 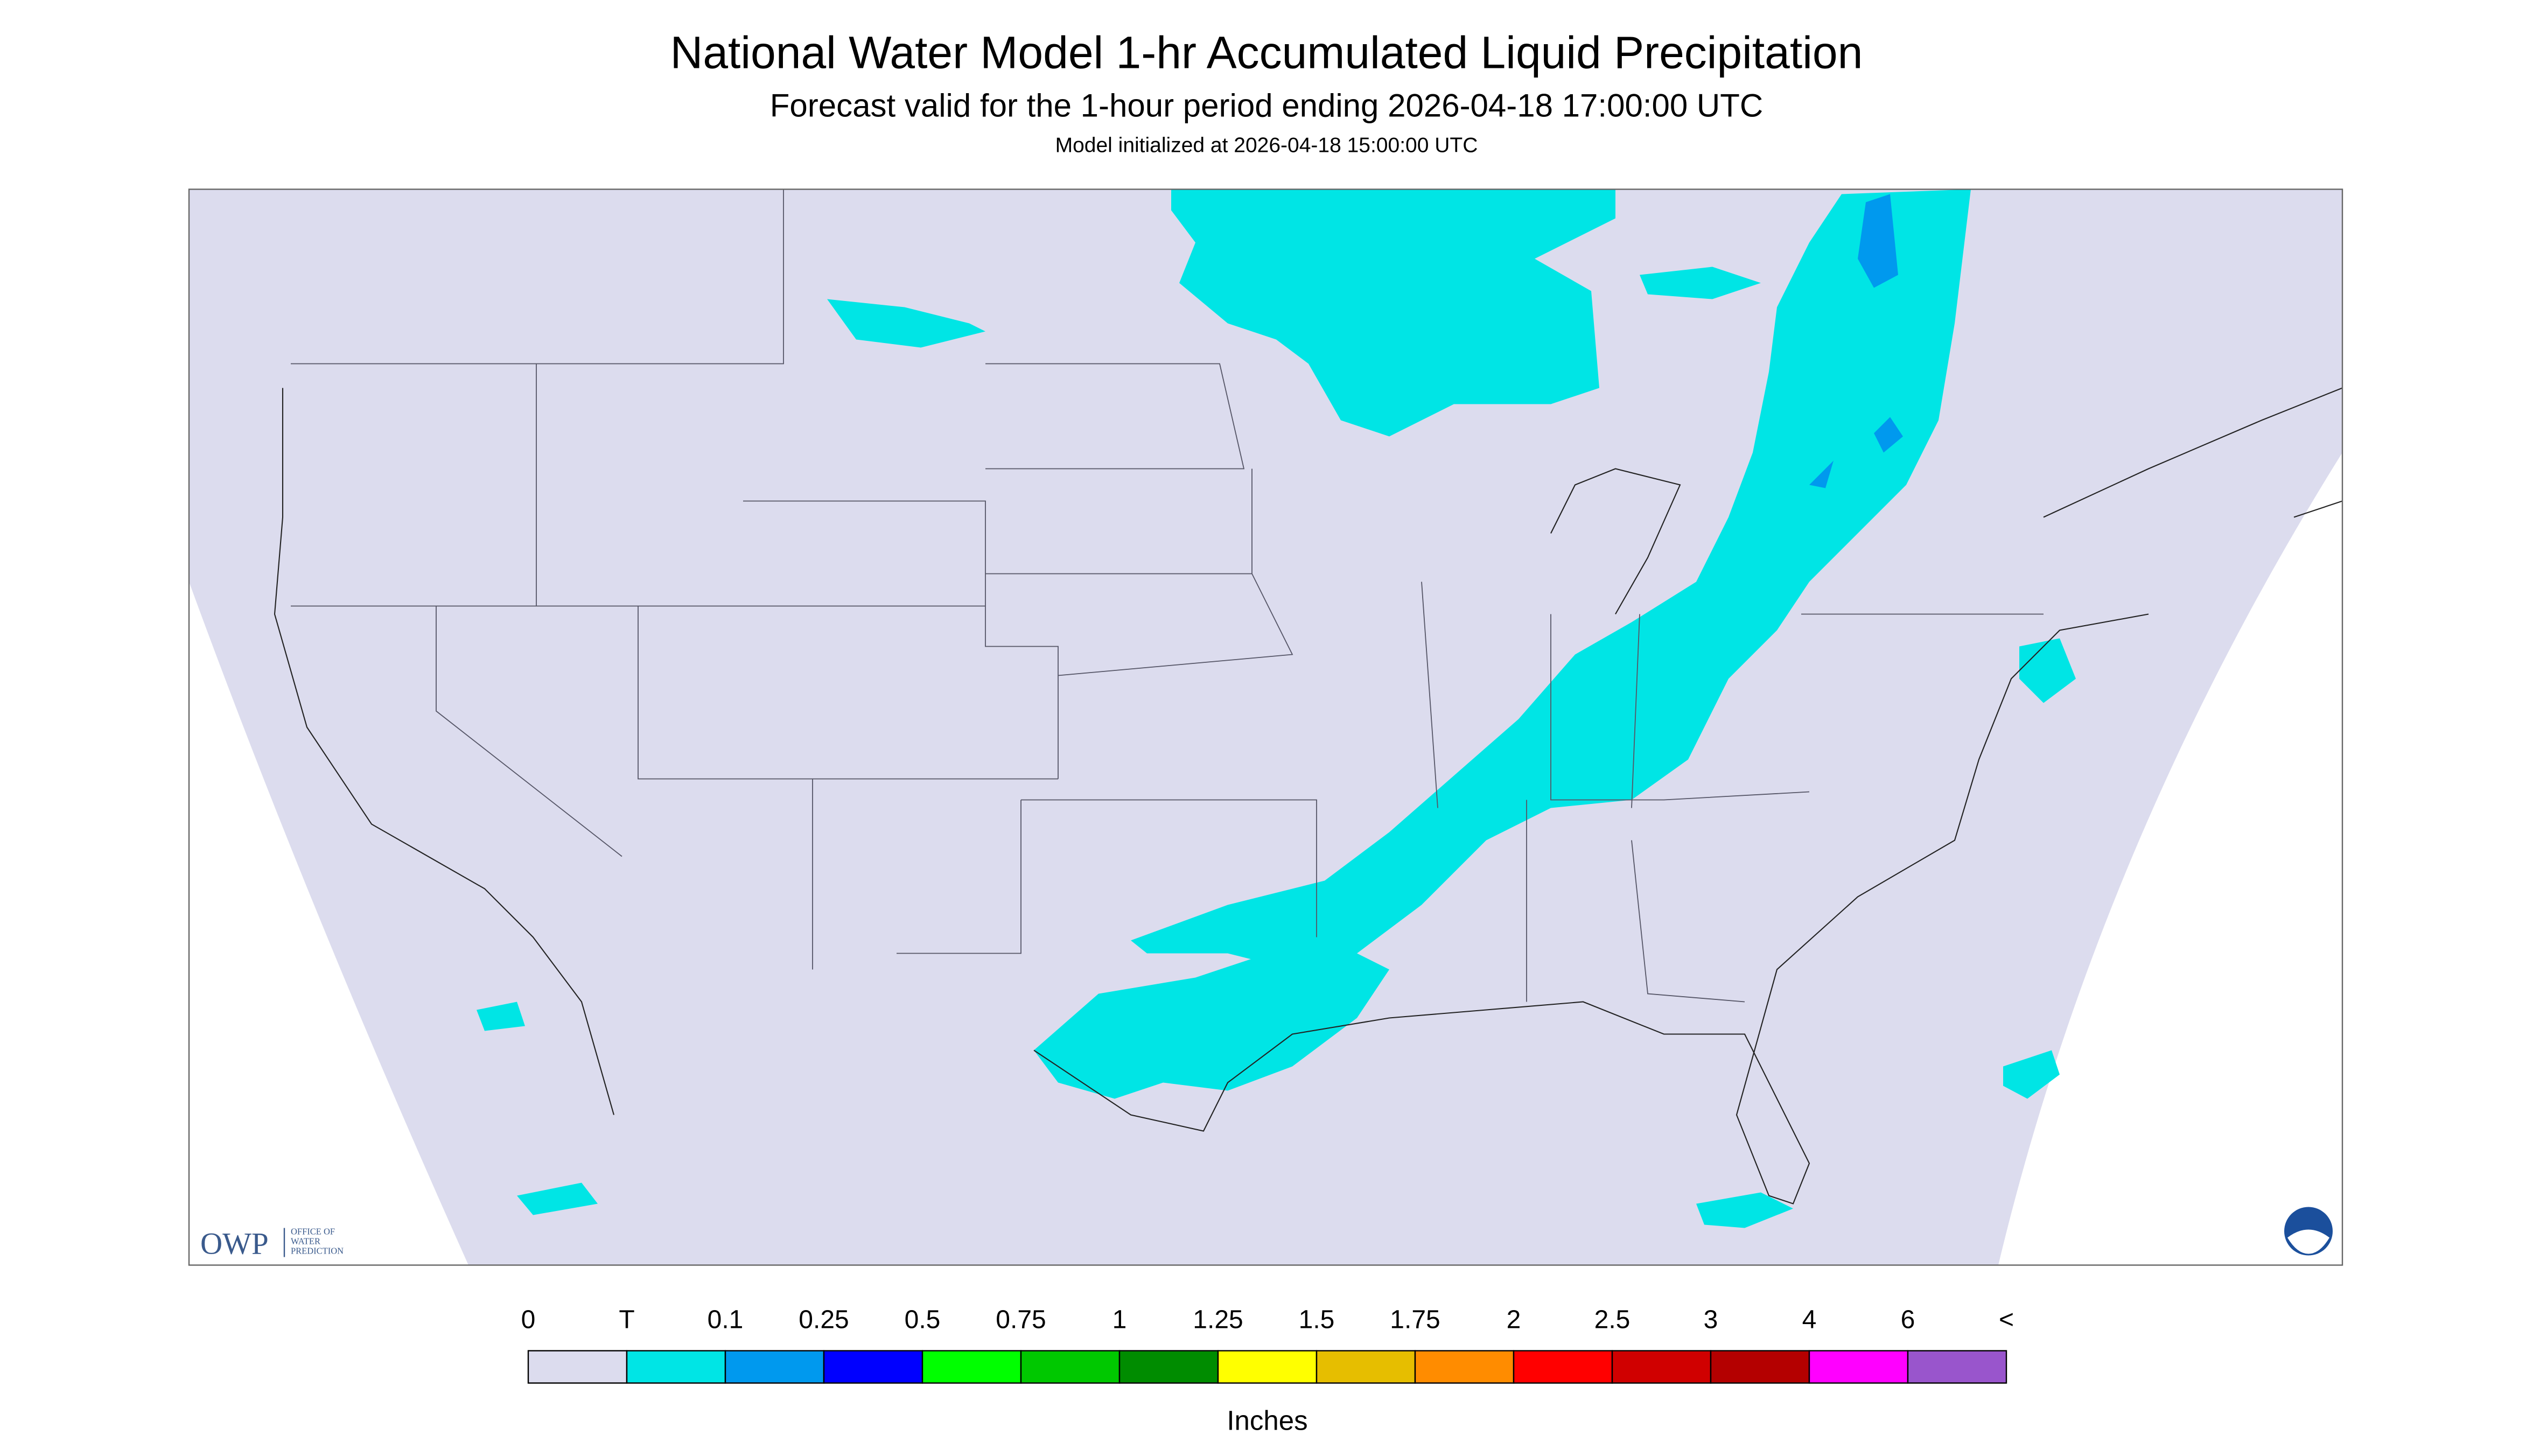 I want to click on logo-line: WATER, so click(x=305, y=1241).